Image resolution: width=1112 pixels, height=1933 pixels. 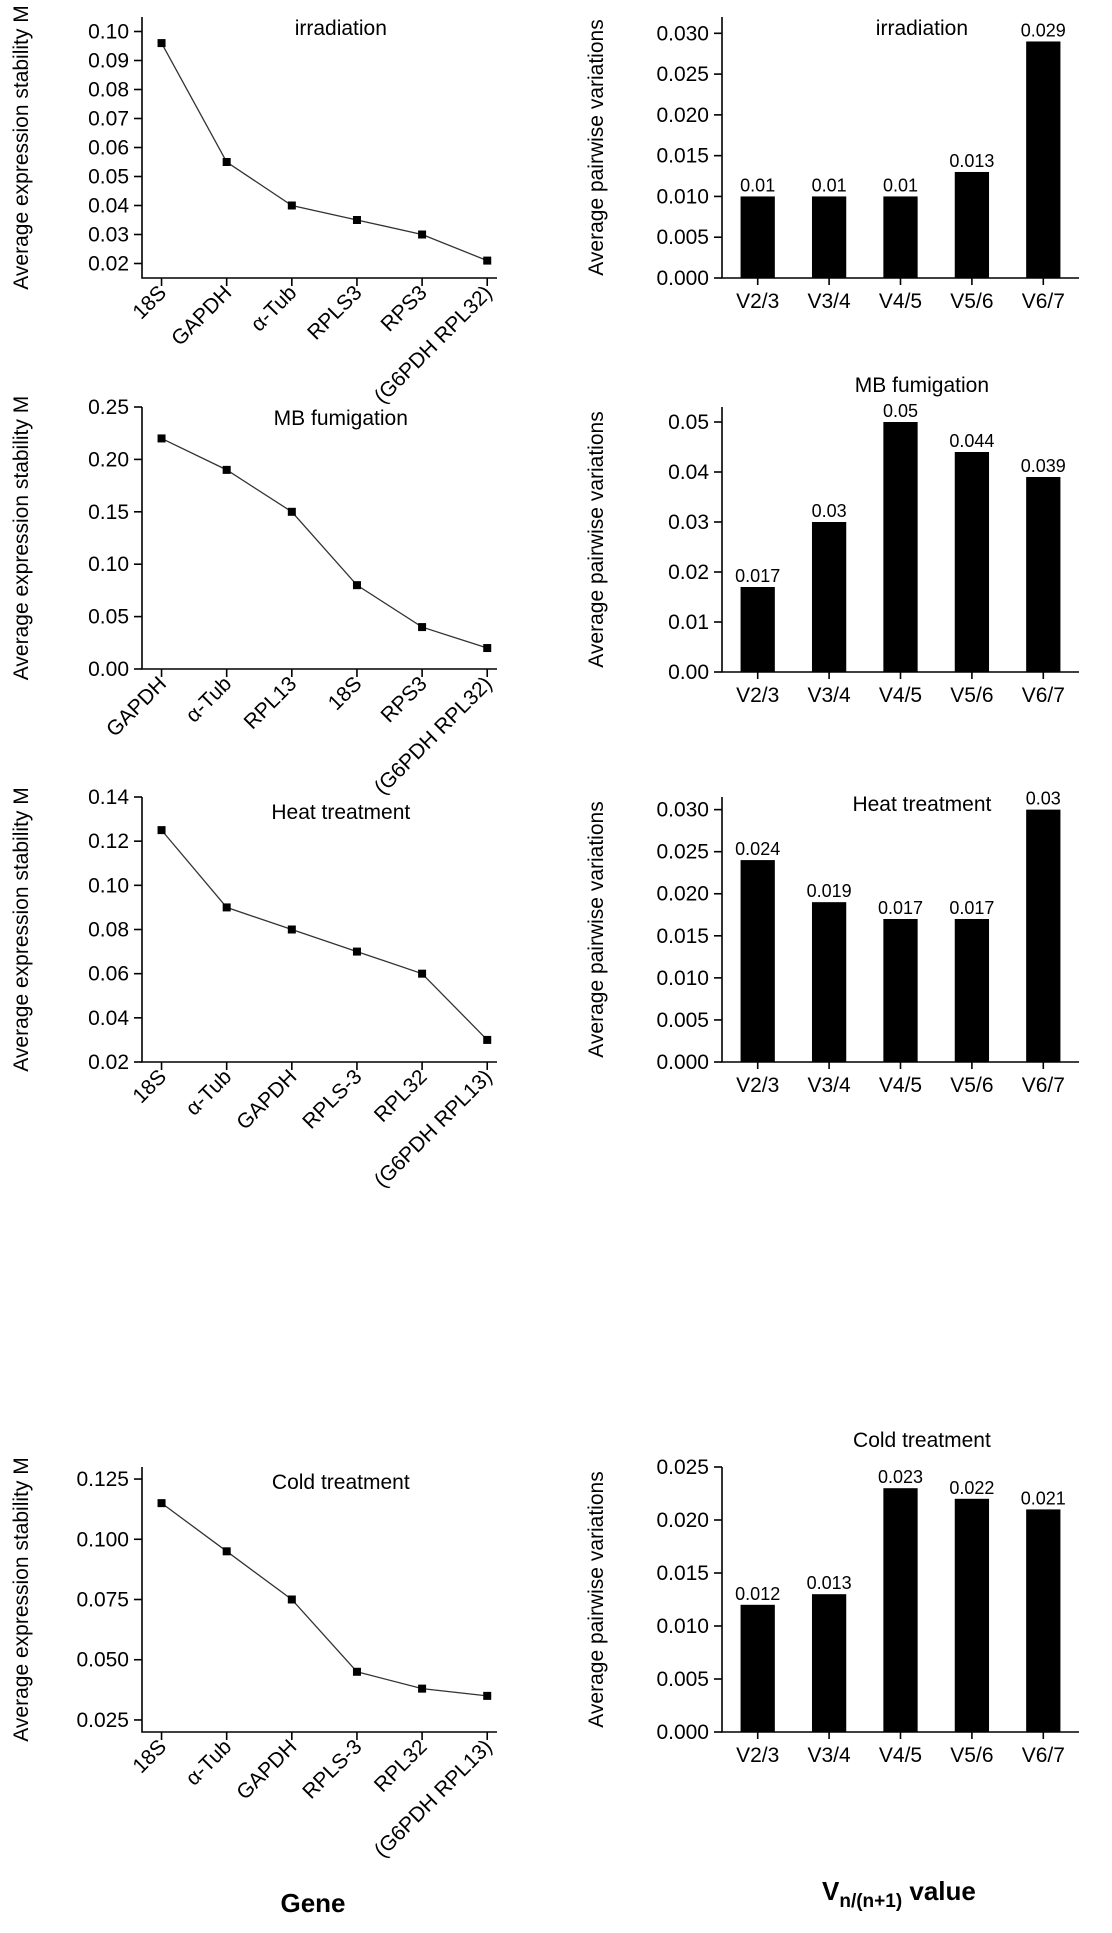 I want to click on y-tick-label: 0.12, so click(x=108, y=841).